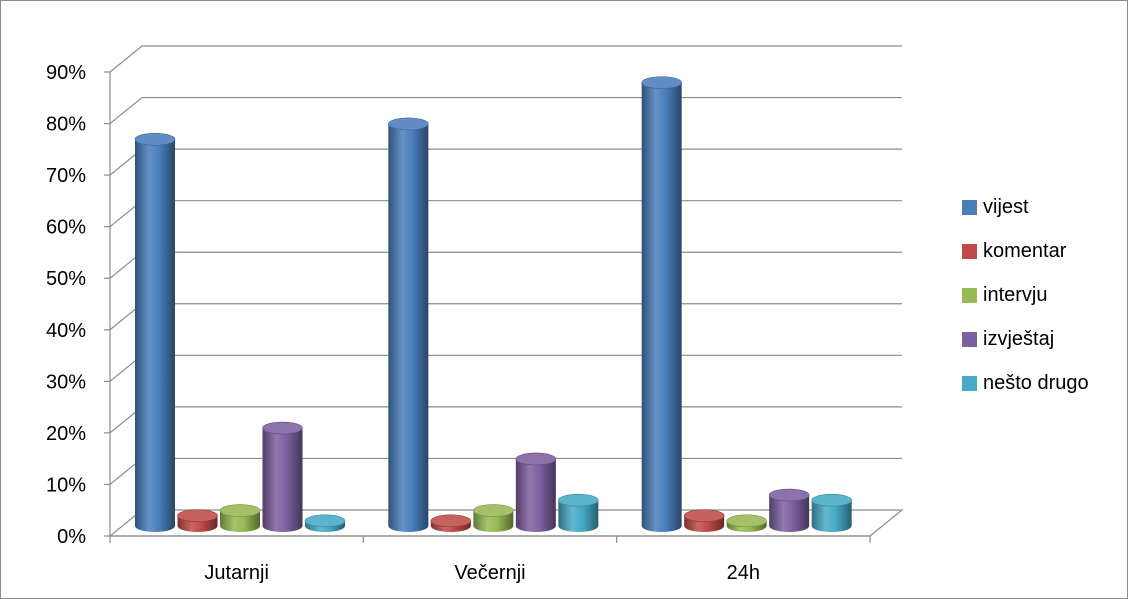  Describe the element at coordinates (66, 228) in the screenshot. I see `y-tick-label: 60%` at that location.